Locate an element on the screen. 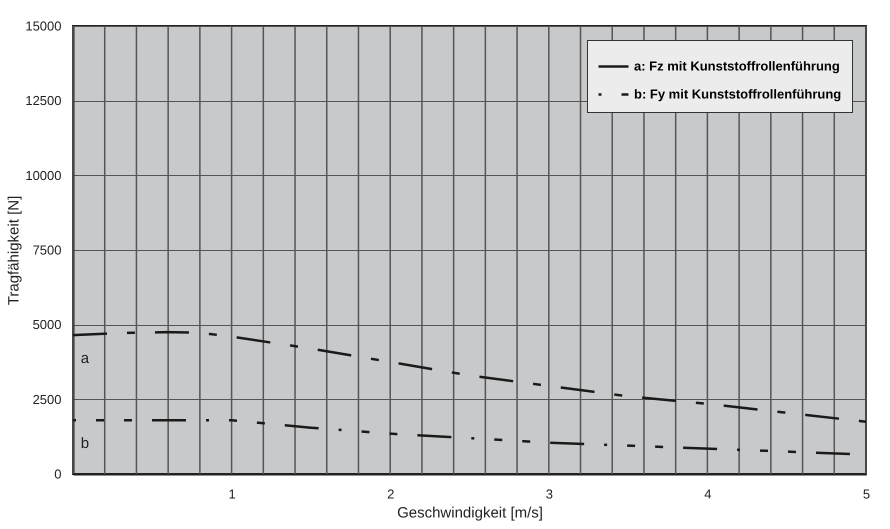  x-axis-title: Geschwindigkeit [m/s] is located at coordinates (470, 513).